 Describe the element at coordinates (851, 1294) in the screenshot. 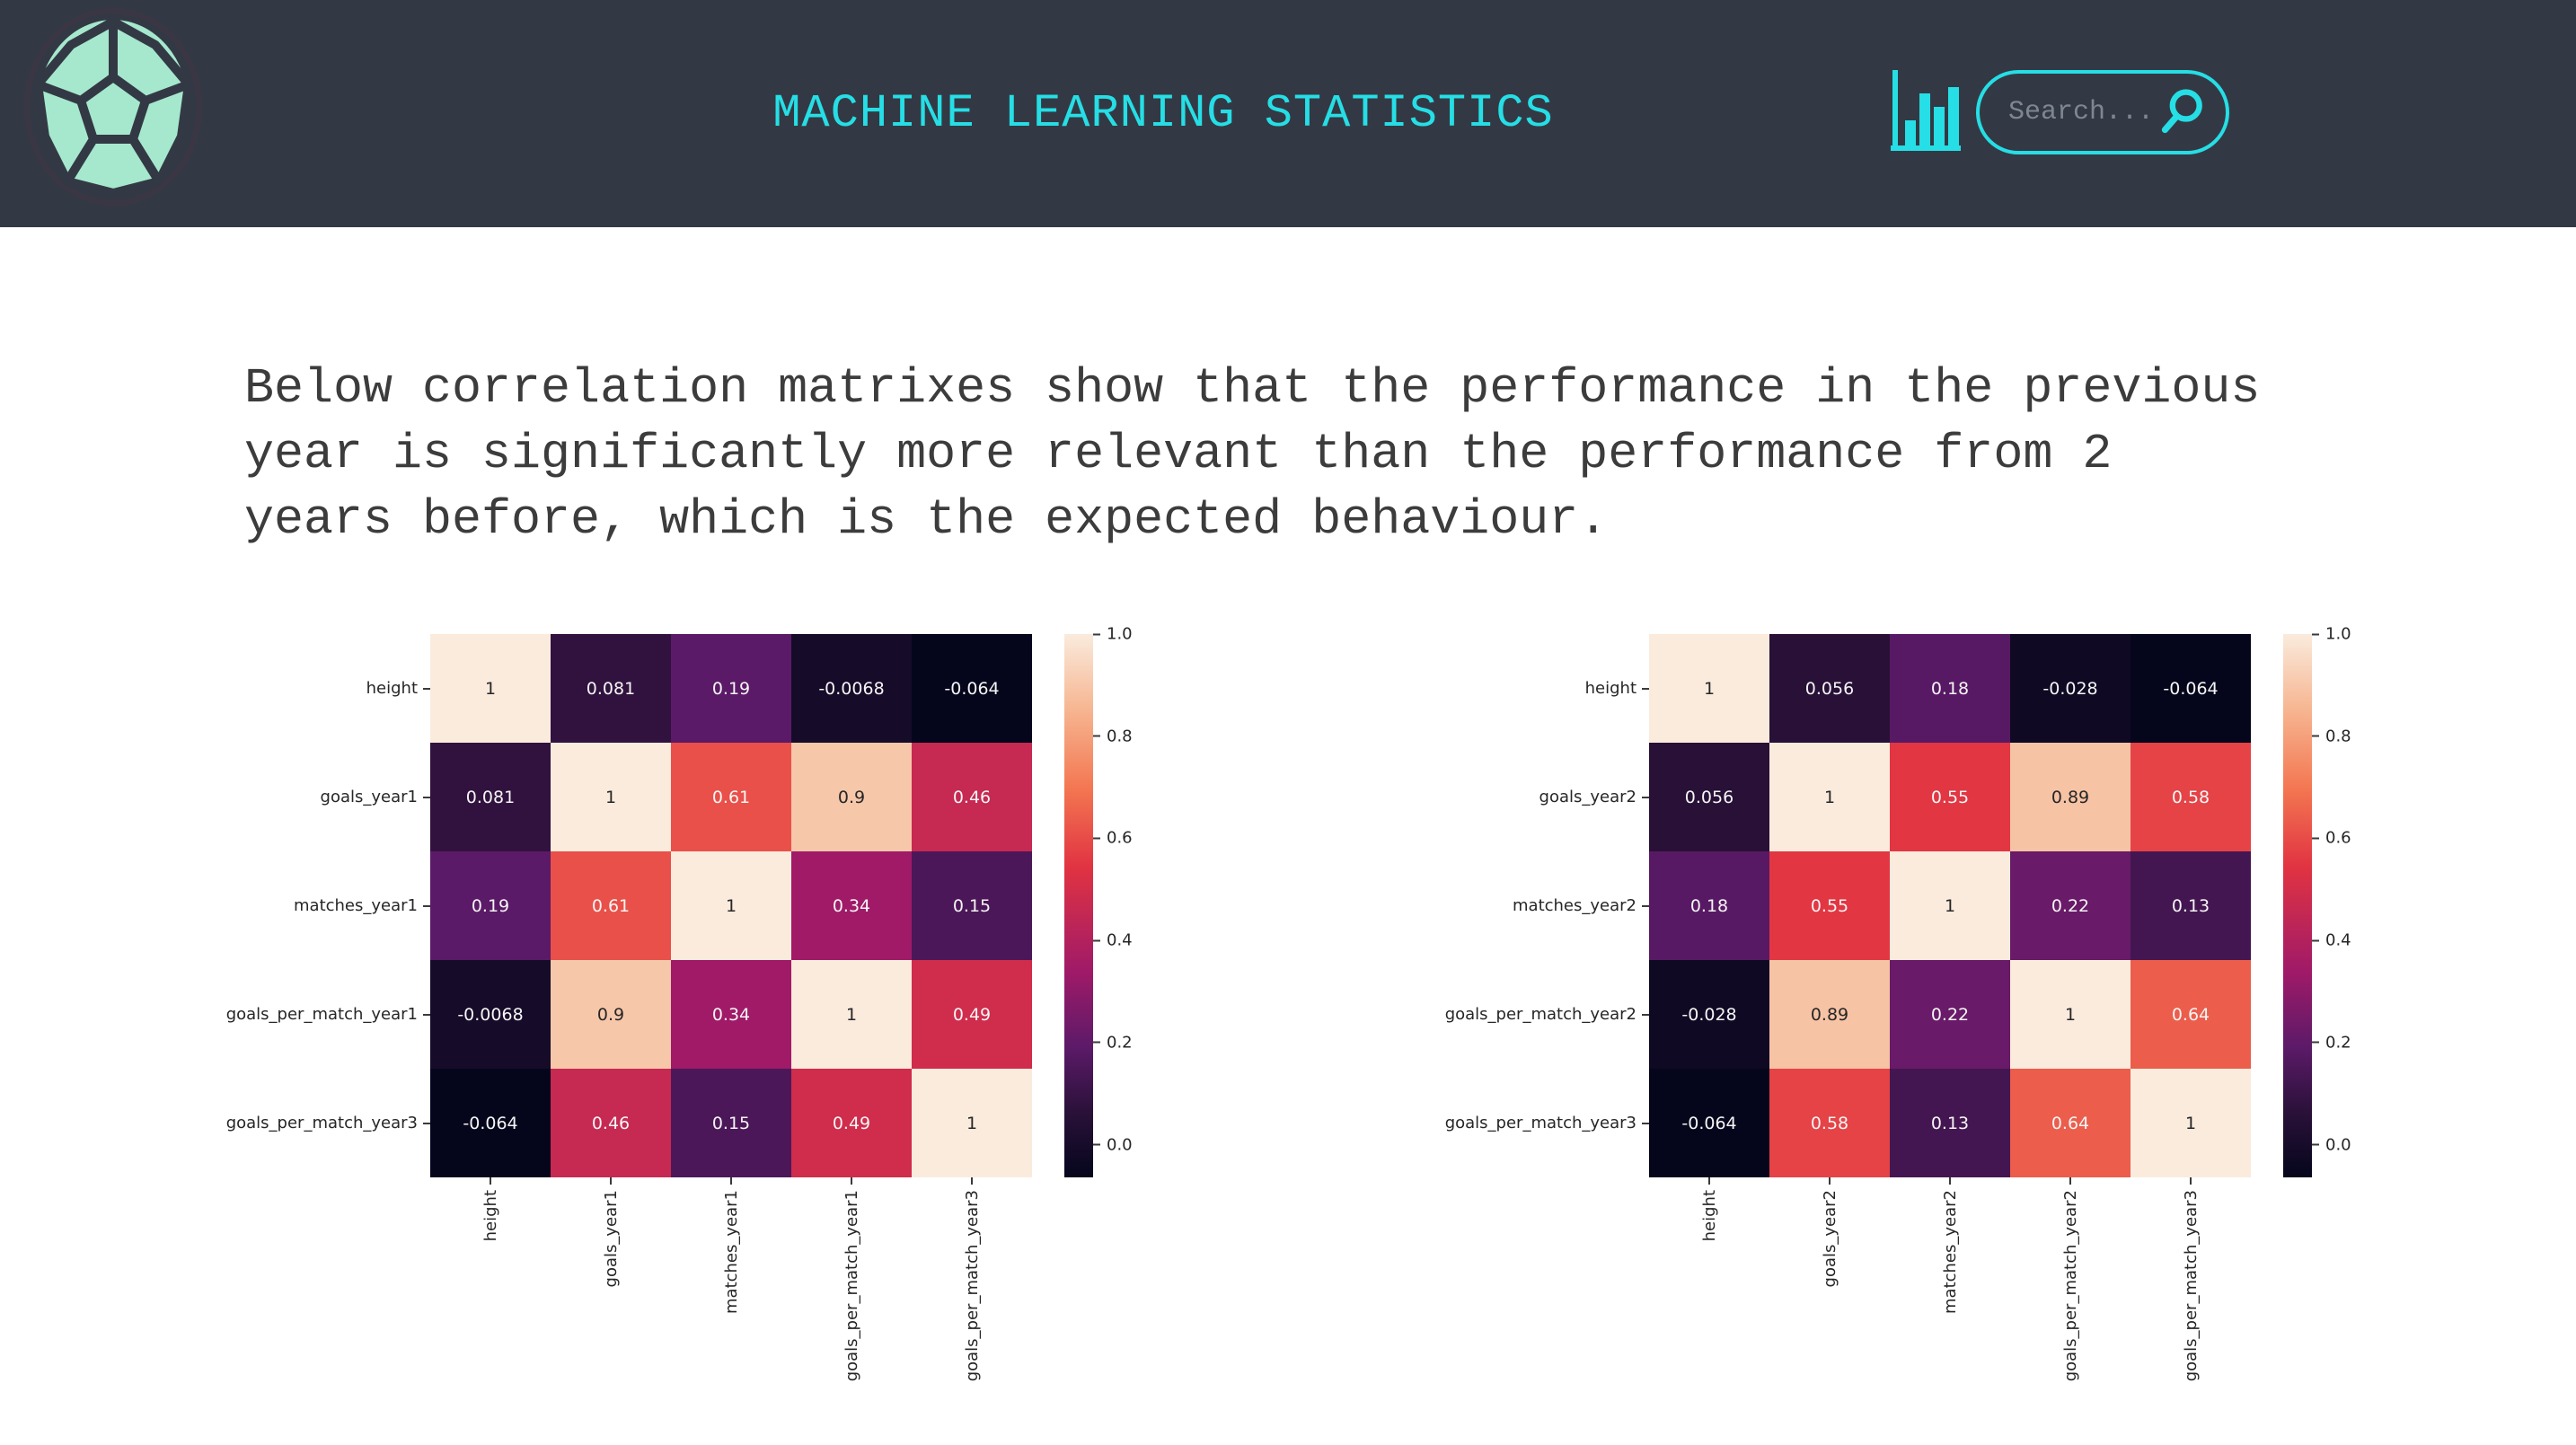

I see `col-tick-label: goals_per_match_year1` at that location.